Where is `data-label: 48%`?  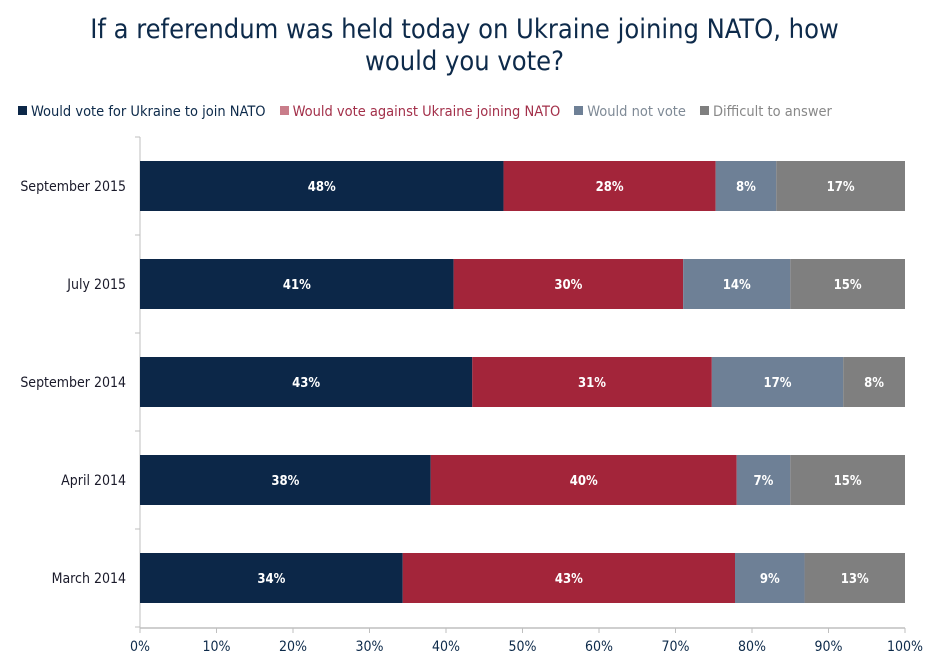
data-label: 48% is located at coordinates (322, 187).